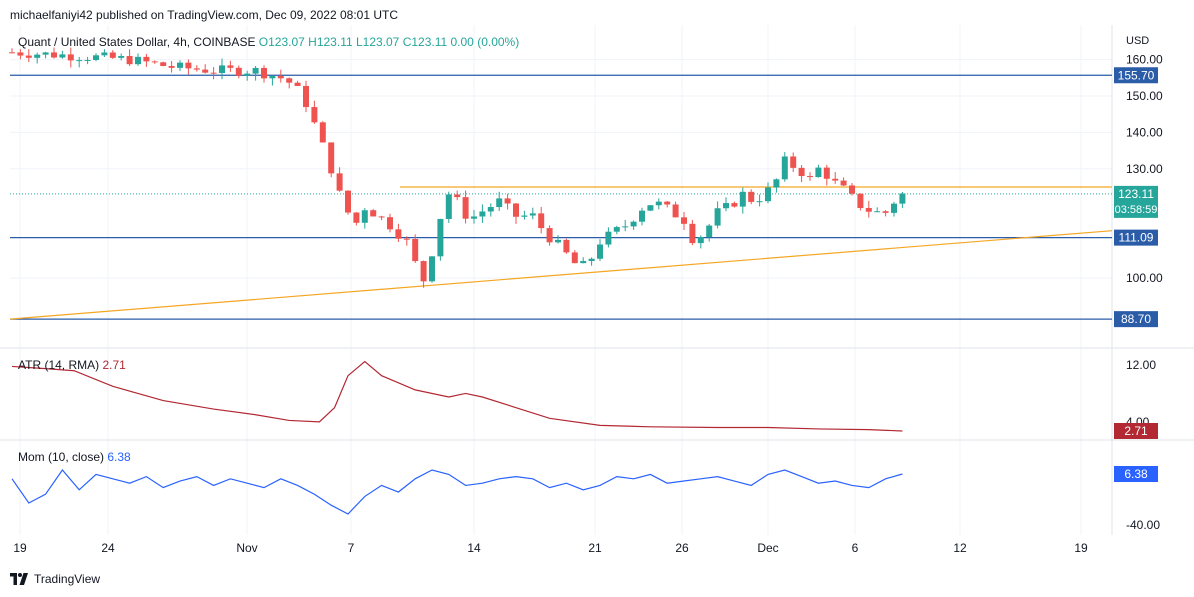  I want to click on atr-legend: ATR (14, RMA) 2.71, so click(72, 365).